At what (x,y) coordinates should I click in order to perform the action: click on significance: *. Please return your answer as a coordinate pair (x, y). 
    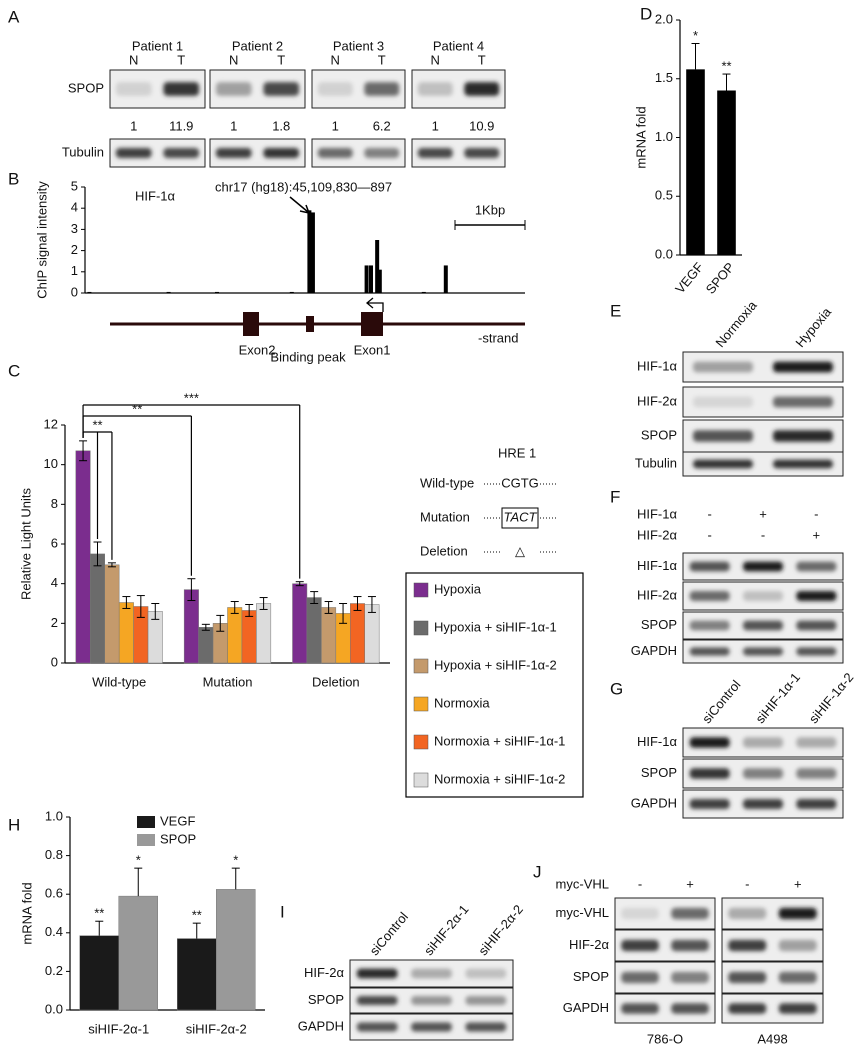
    Looking at the image, I should click on (235, 860).